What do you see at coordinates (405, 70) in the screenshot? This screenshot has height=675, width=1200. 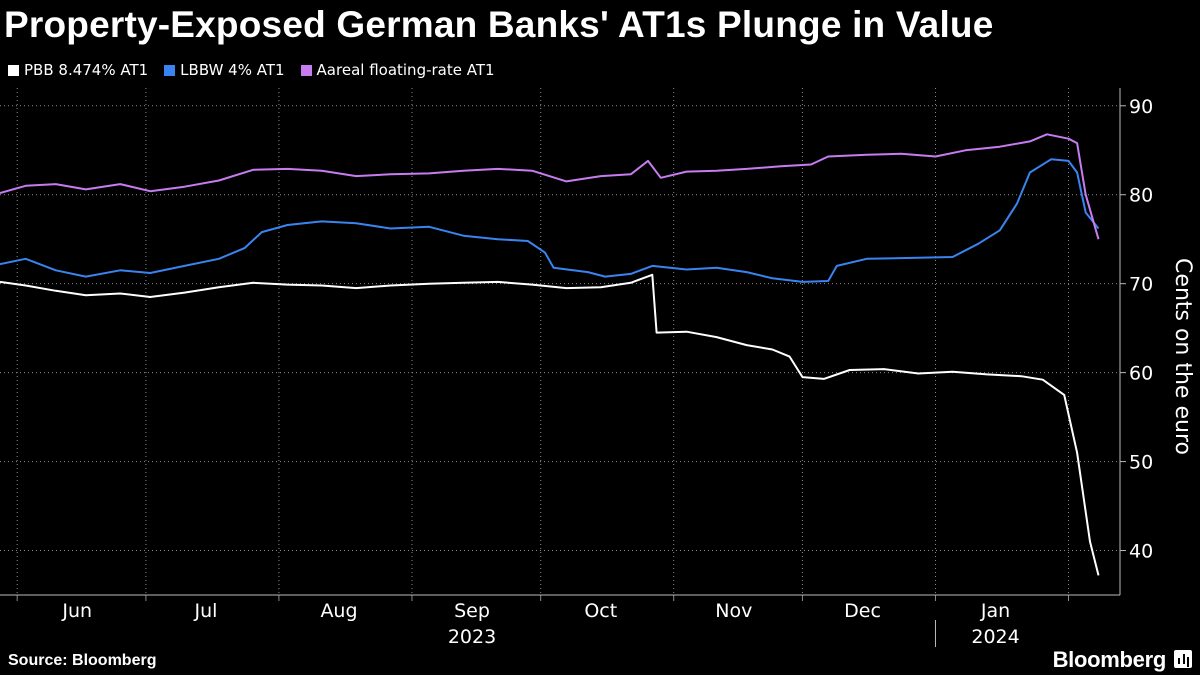 I see `legend-label-aareal: Aareal floating-rate AT1` at bounding box center [405, 70].